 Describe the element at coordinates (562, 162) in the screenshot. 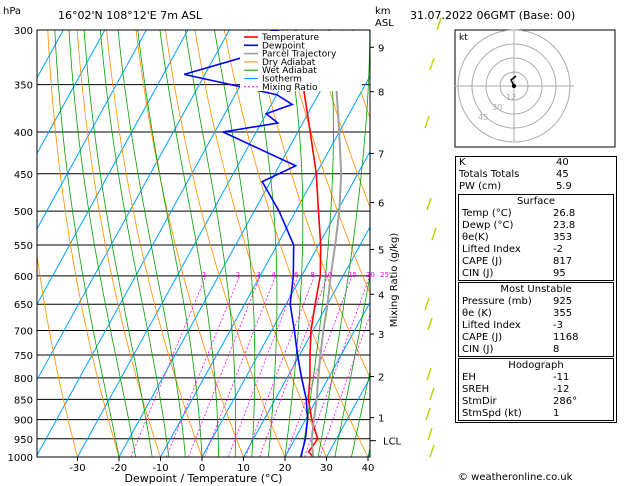

I see `index-value: 40` at that location.